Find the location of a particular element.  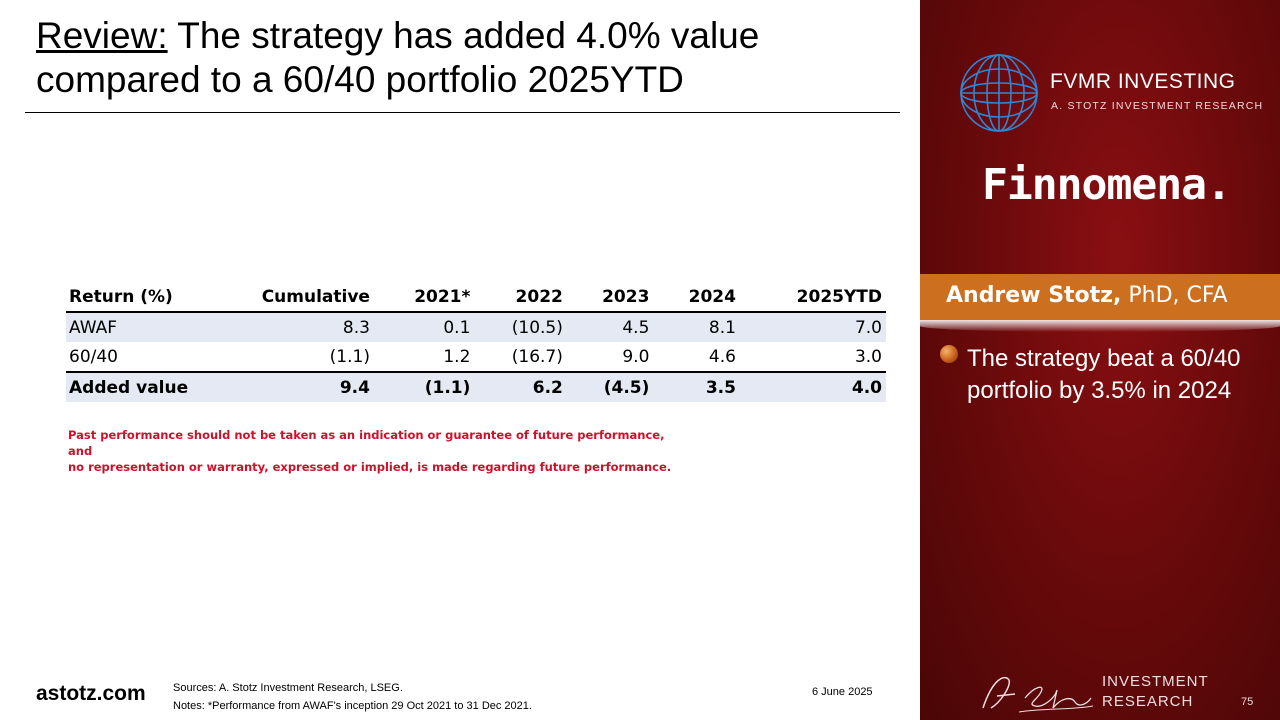

bullet-icon is located at coordinates (949, 354).